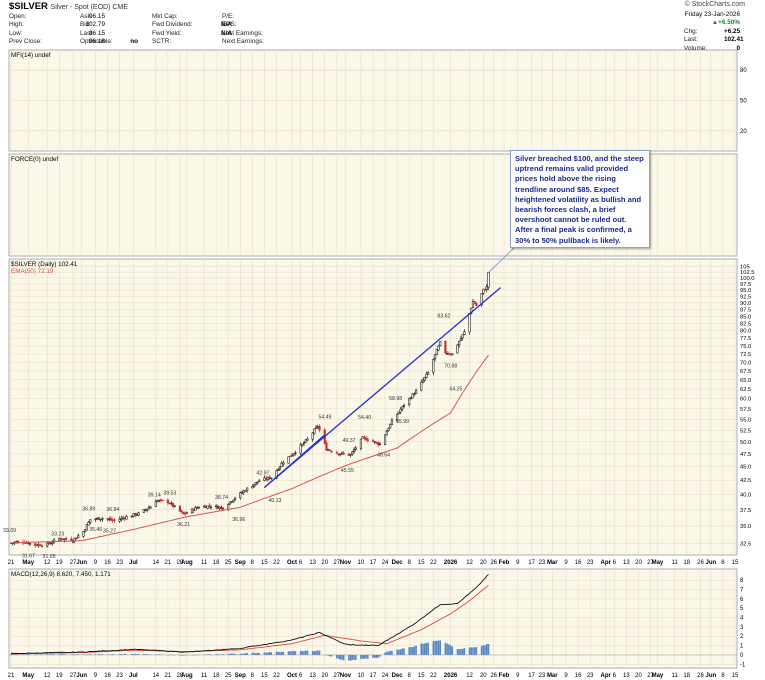  Describe the element at coordinates (253, 563) in the screenshot. I see `x-tick-label: 8` at that location.